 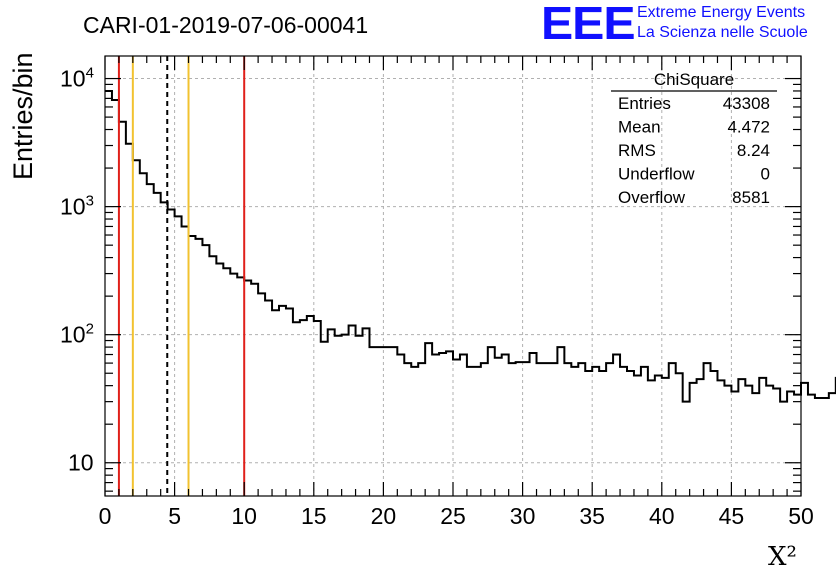 What do you see at coordinates (453, 516) in the screenshot?
I see `x-tick-label: 25` at bounding box center [453, 516].